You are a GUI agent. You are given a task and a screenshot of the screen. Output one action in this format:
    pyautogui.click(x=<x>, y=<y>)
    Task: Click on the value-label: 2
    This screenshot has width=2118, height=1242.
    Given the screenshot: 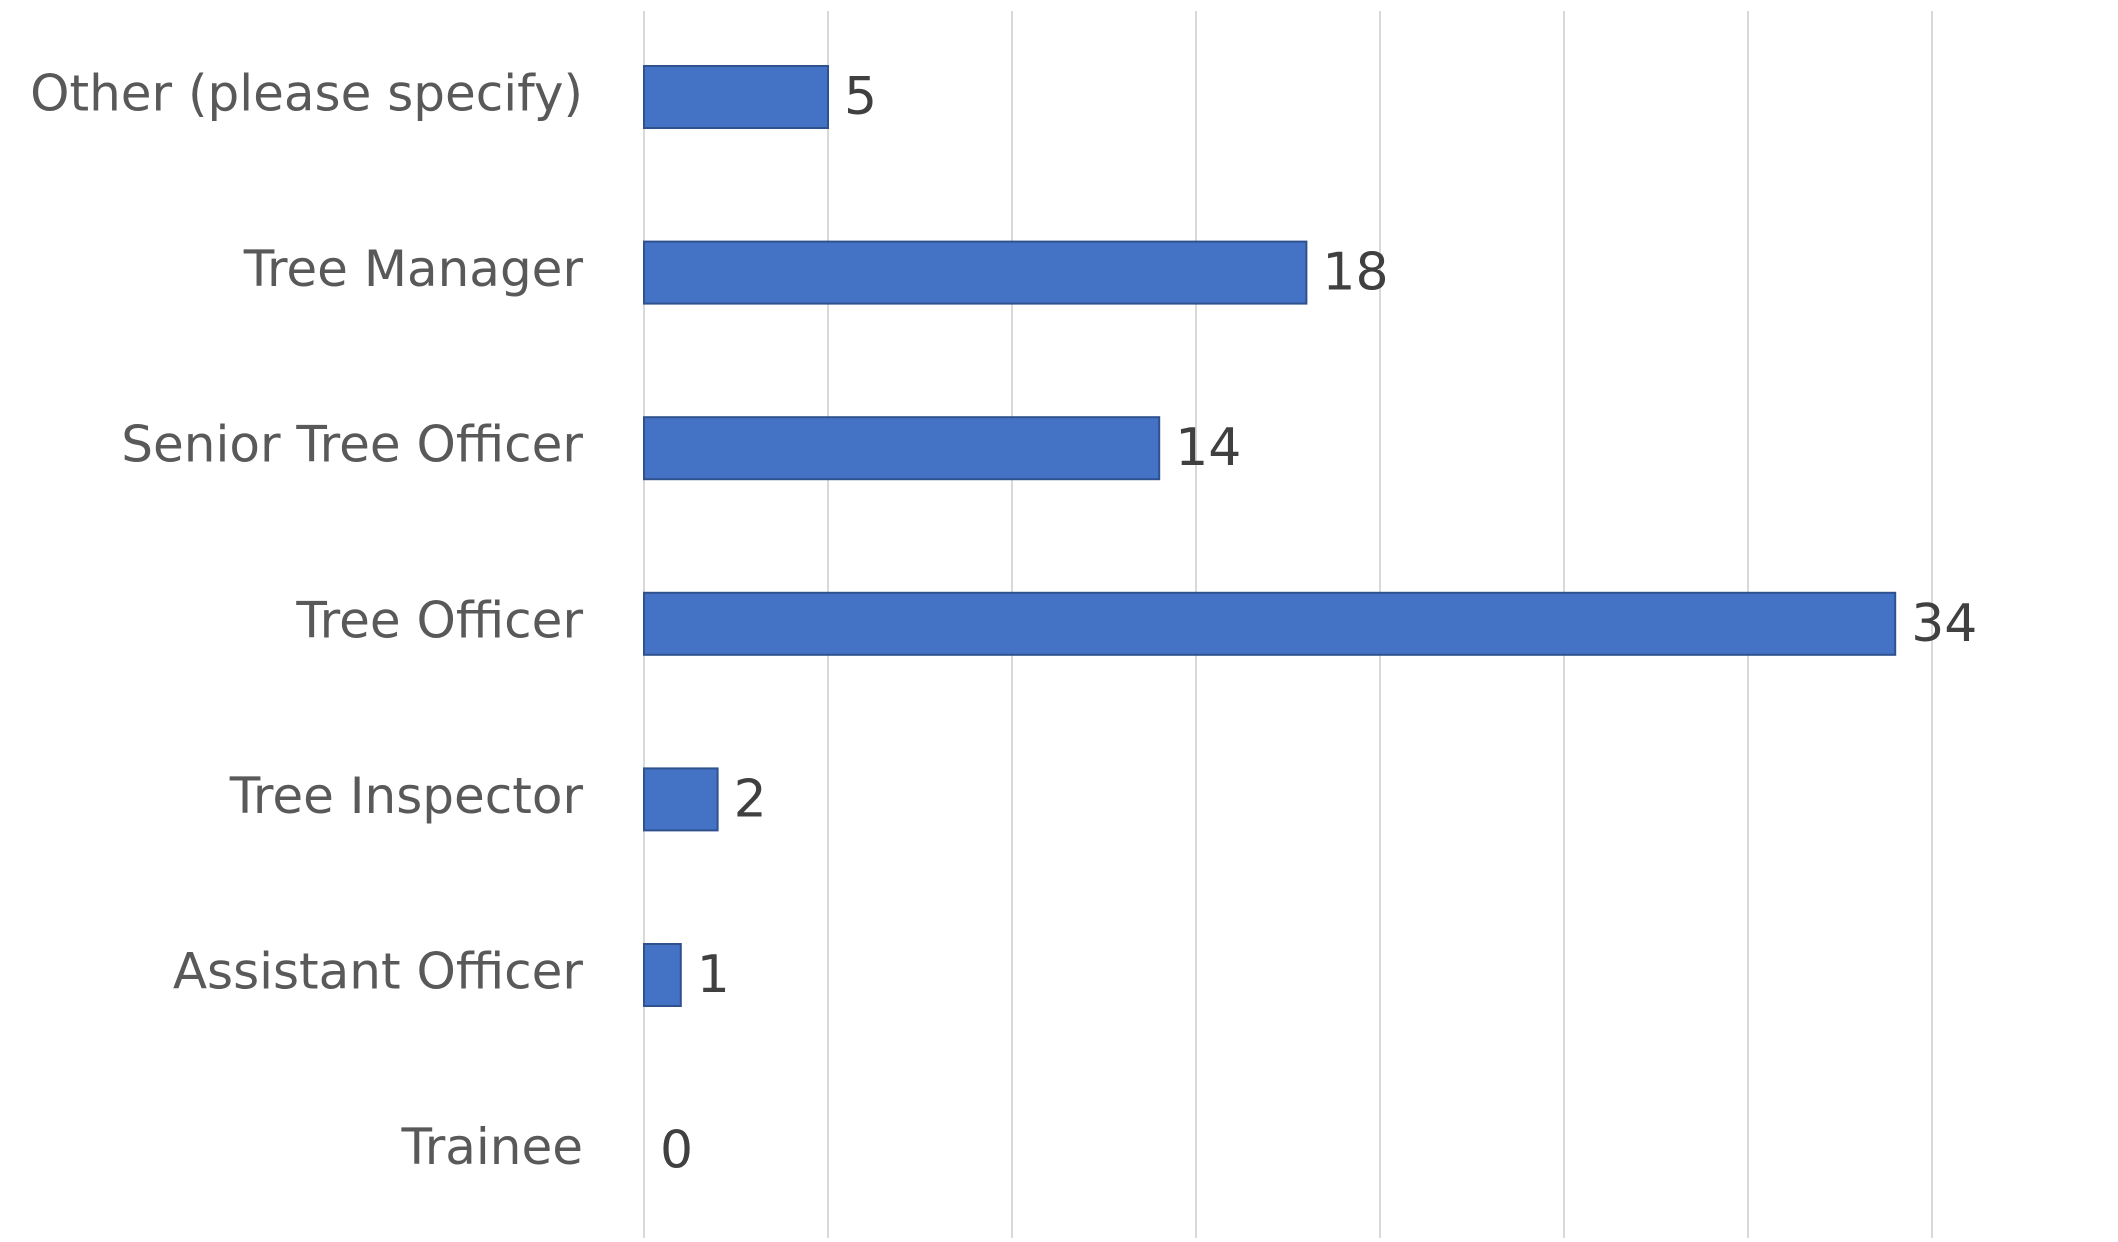 What is the action you would take?
    pyautogui.click(x=750, y=799)
    